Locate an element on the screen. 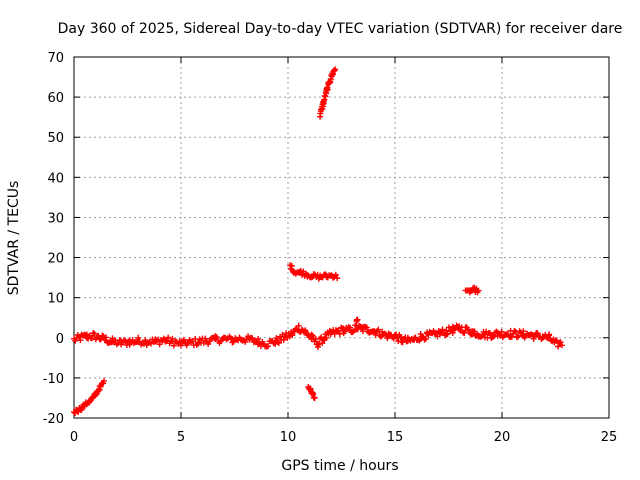 This screenshot has width=640, height=480. y-axis-label: SDTVAR / TECUs is located at coordinates (14, 238).